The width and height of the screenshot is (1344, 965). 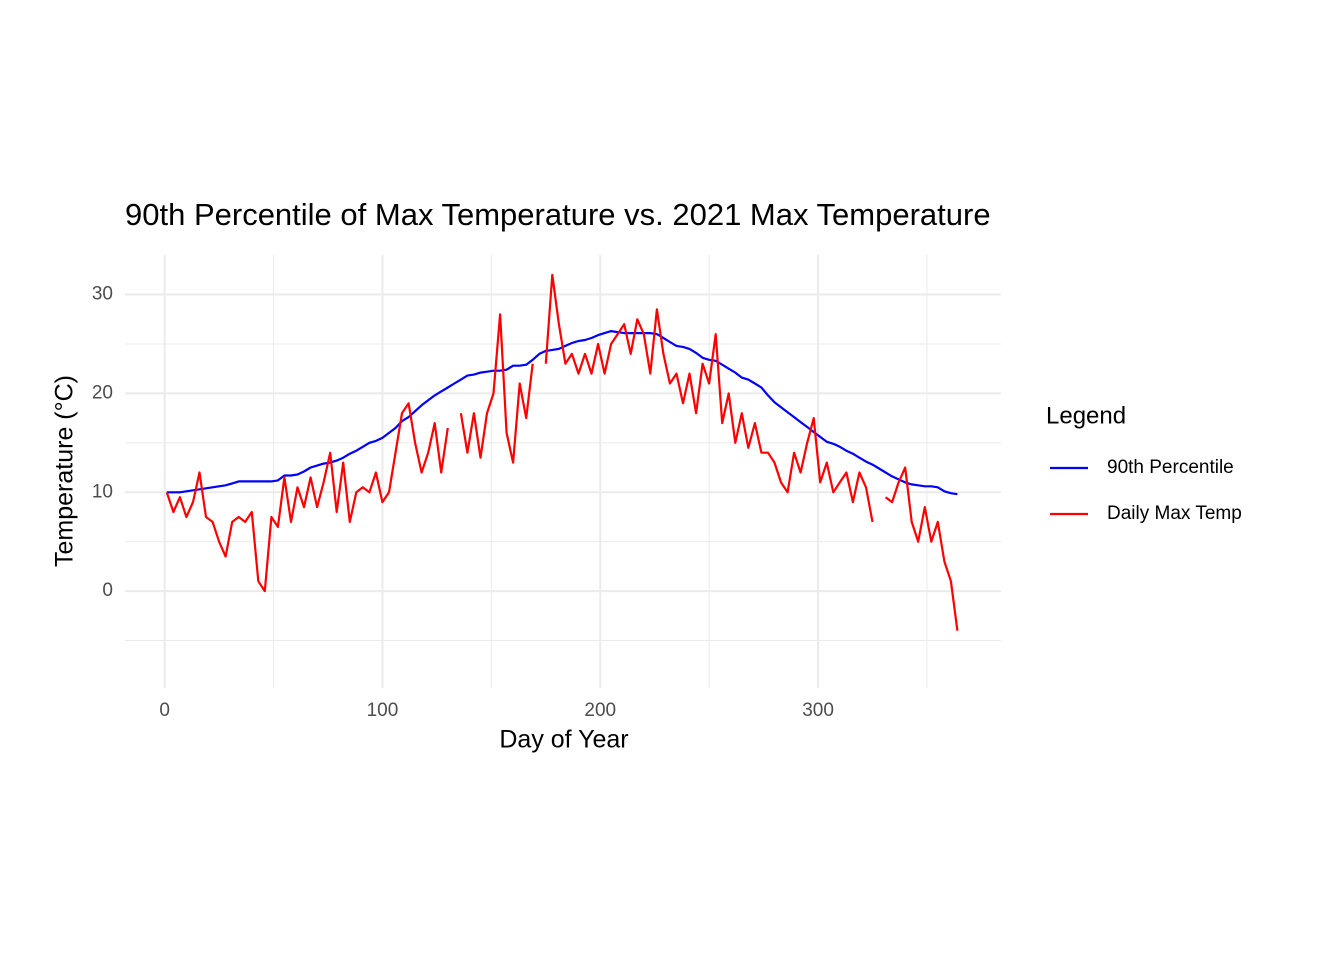 I want to click on x-tick-label: 300, so click(x=818, y=710).